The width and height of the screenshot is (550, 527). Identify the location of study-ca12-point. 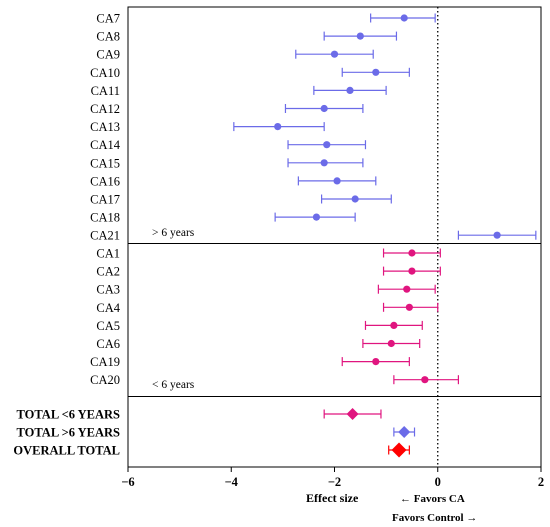
(324, 108).